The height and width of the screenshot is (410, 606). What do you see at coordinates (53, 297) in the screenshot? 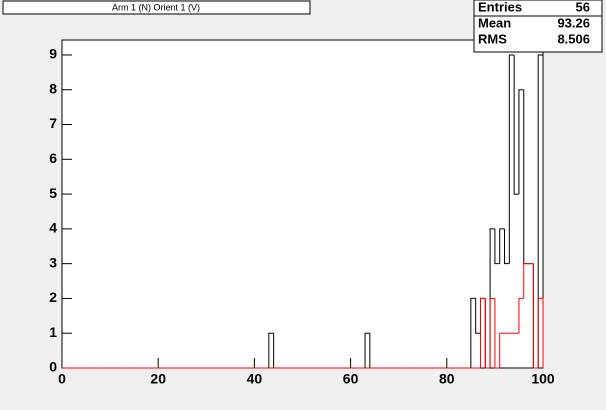
I see `y-tick-label: 2` at bounding box center [53, 297].